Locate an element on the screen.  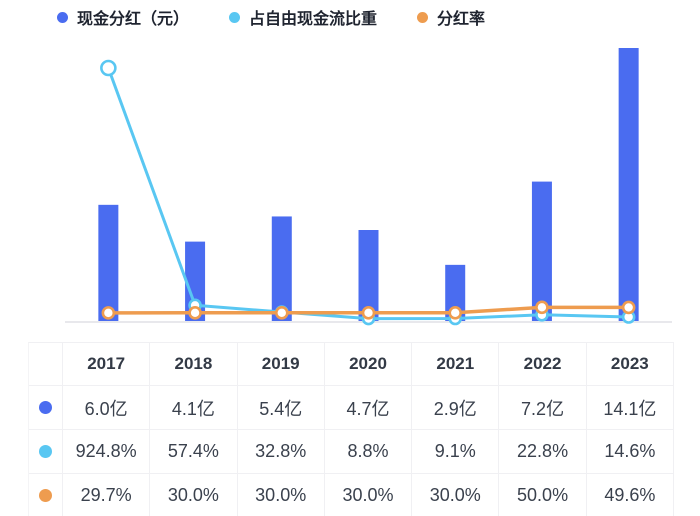
table-header-year: 2021 is located at coordinates (456, 364).